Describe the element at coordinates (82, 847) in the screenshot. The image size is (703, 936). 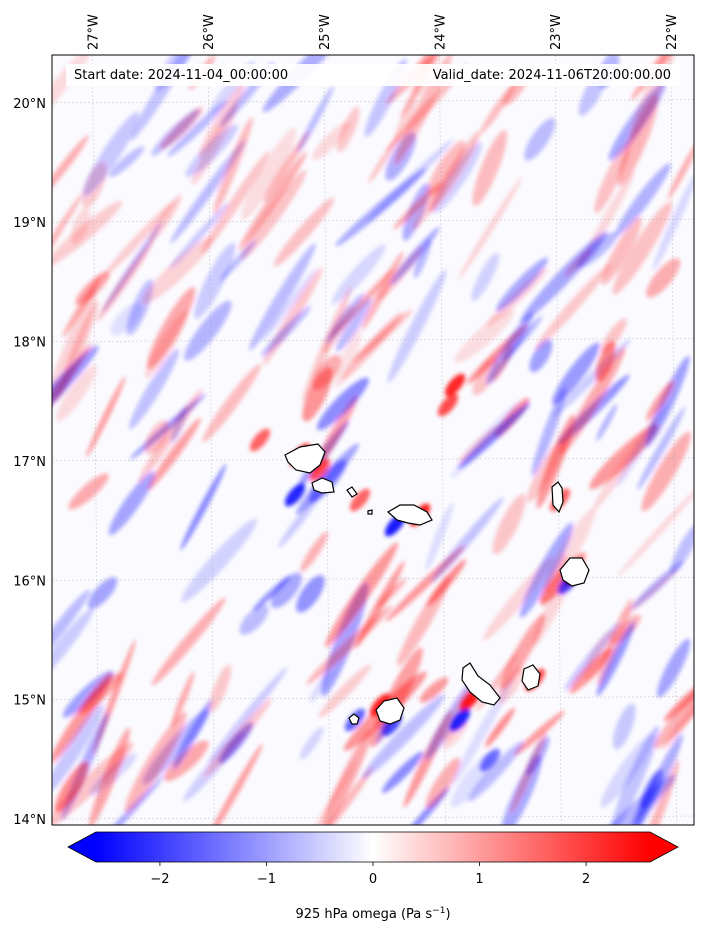
I see `colorbar-extend-min` at that location.